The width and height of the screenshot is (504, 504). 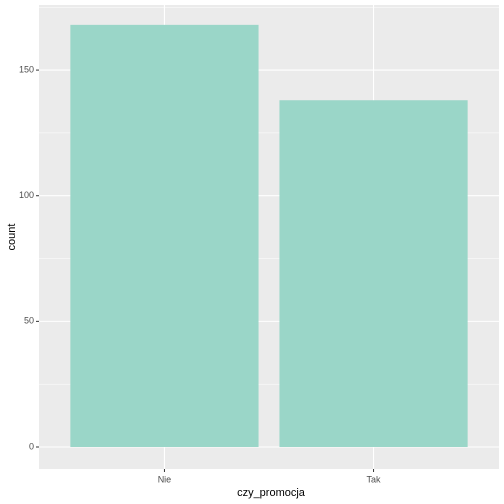 What do you see at coordinates (12, 237) in the screenshot?
I see `y-axis-label: count` at bounding box center [12, 237].